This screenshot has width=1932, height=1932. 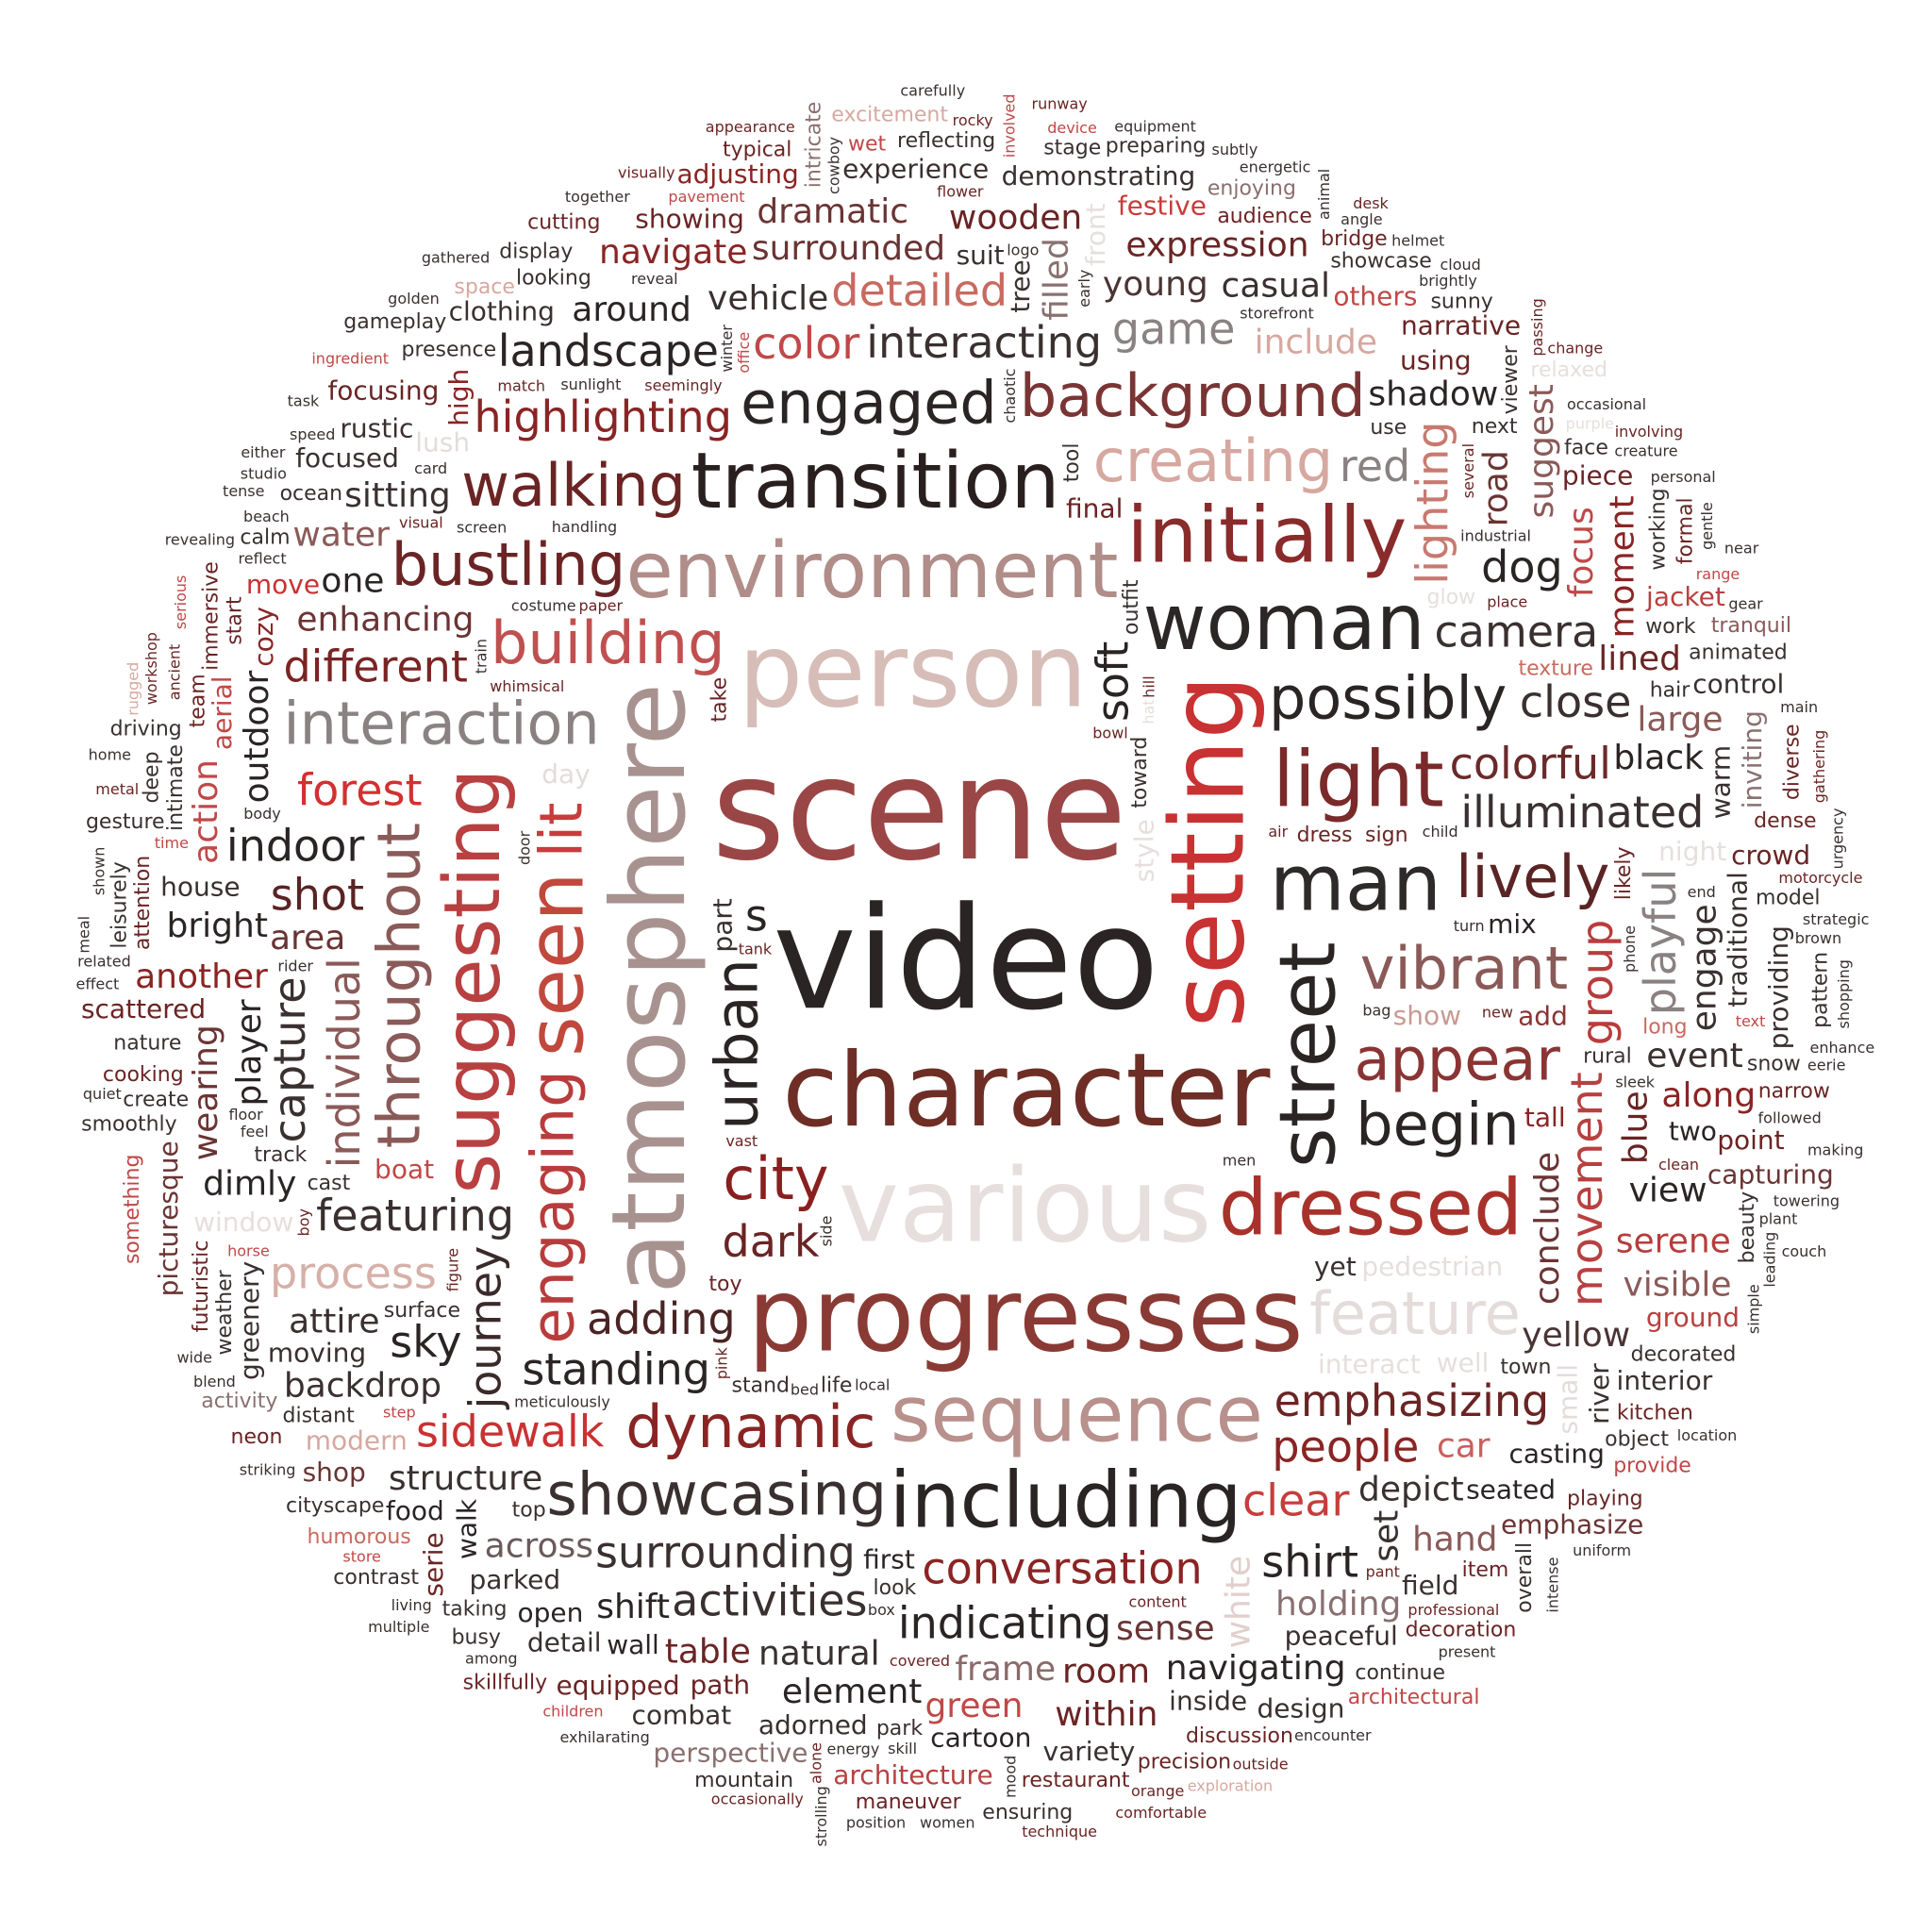 What do you see at coordinates (1770, 855) in the screenshot?
I see `cloud-word: crowd` at bounding box center [1770, 855].